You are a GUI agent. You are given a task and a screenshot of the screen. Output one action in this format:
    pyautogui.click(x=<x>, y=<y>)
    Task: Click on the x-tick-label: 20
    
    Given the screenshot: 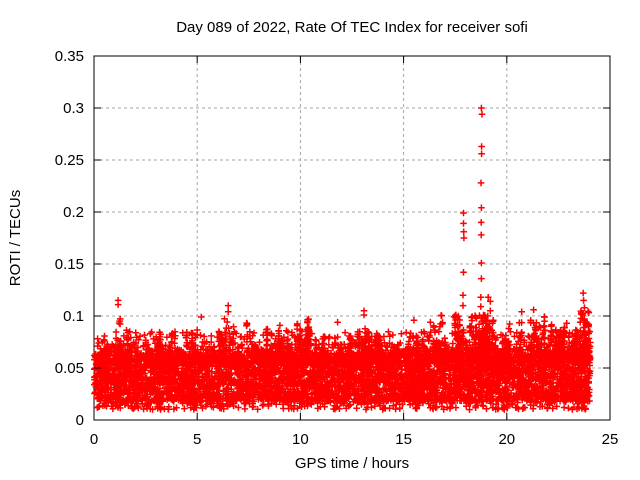 What is the action you would take?
    pyautogui.click(x=506, y=439)
    